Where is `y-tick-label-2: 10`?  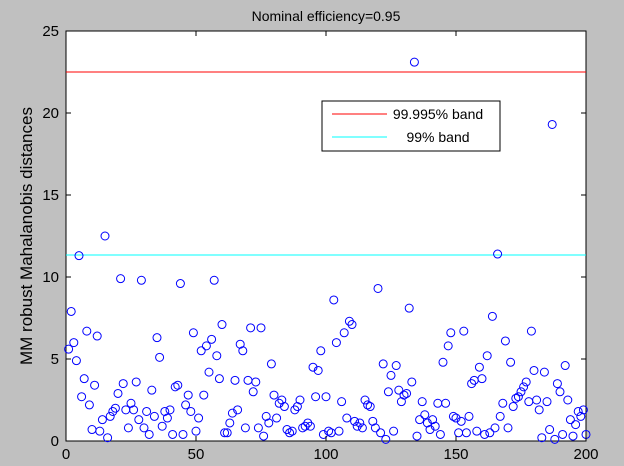
y-tick-label-2: 10 is located at coordinates (50, 277).